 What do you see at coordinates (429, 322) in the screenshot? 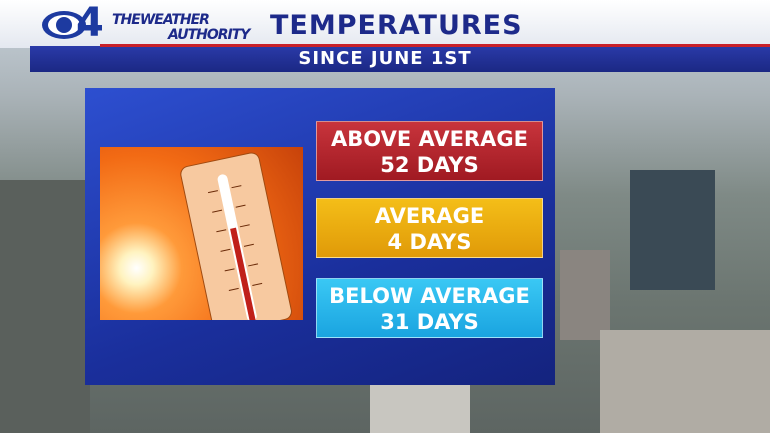
I see `box-value: 31 DAYS` at bounding box center [429, 322].